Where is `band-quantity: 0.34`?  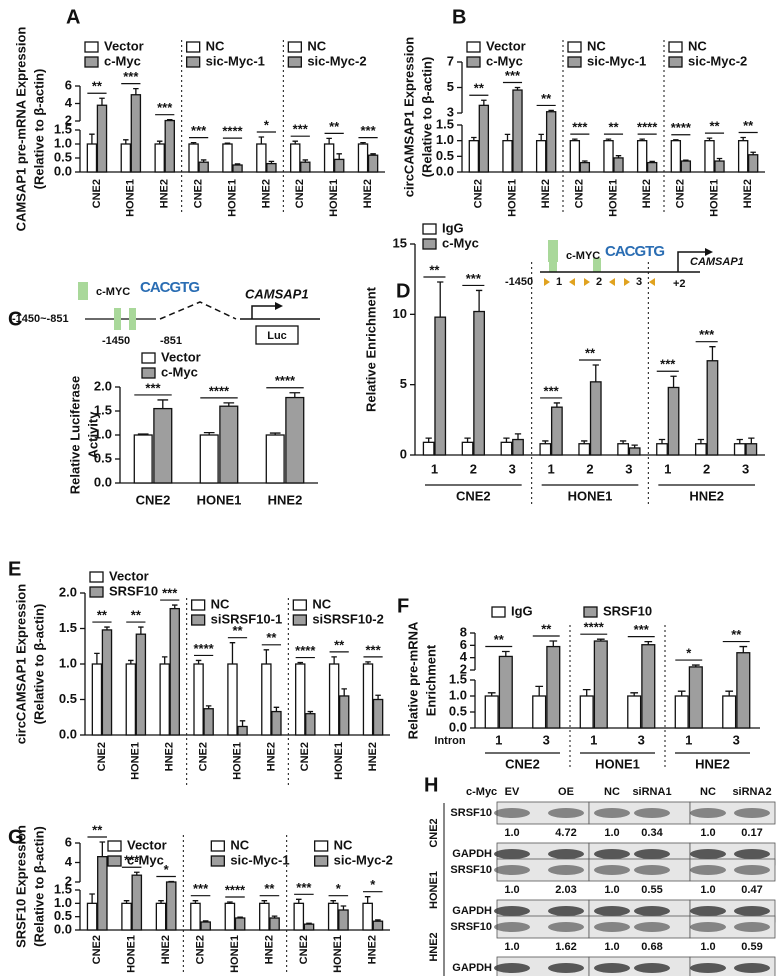 band-quantity: 0.34 is located at coordinates (652, 833).